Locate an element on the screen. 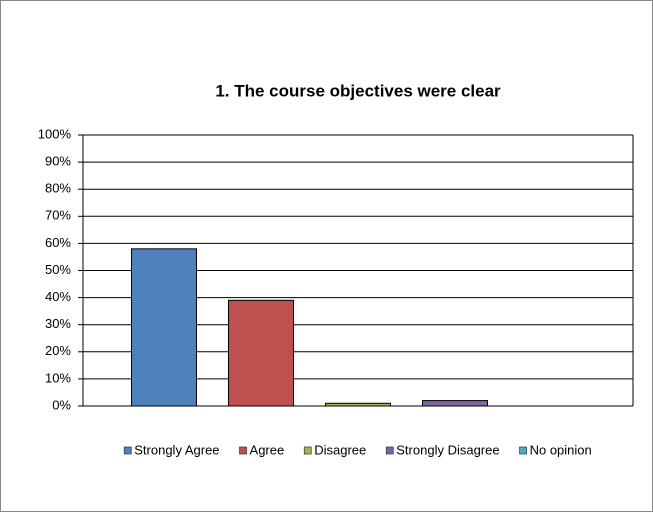 This screenshot has height=512, width=653. chart-title: 1. The course objectives were clear is located at coordinates (358, 90).